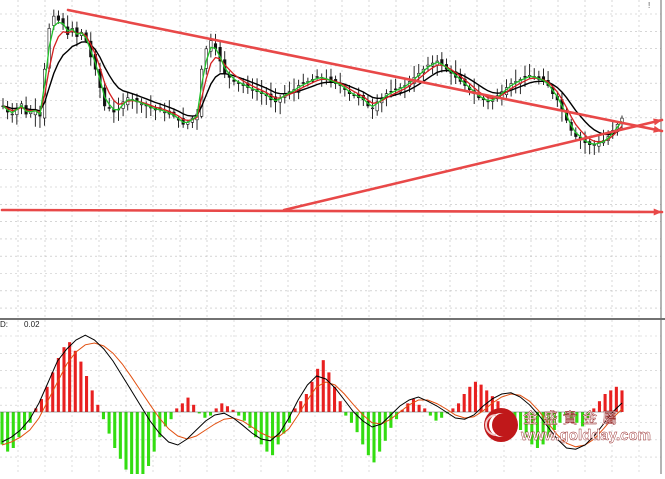  What do you see at coordinates (657, 129) in the screenshot?
I see `descending-resistance-line-arrowhead` at bounding box center [657, 129].